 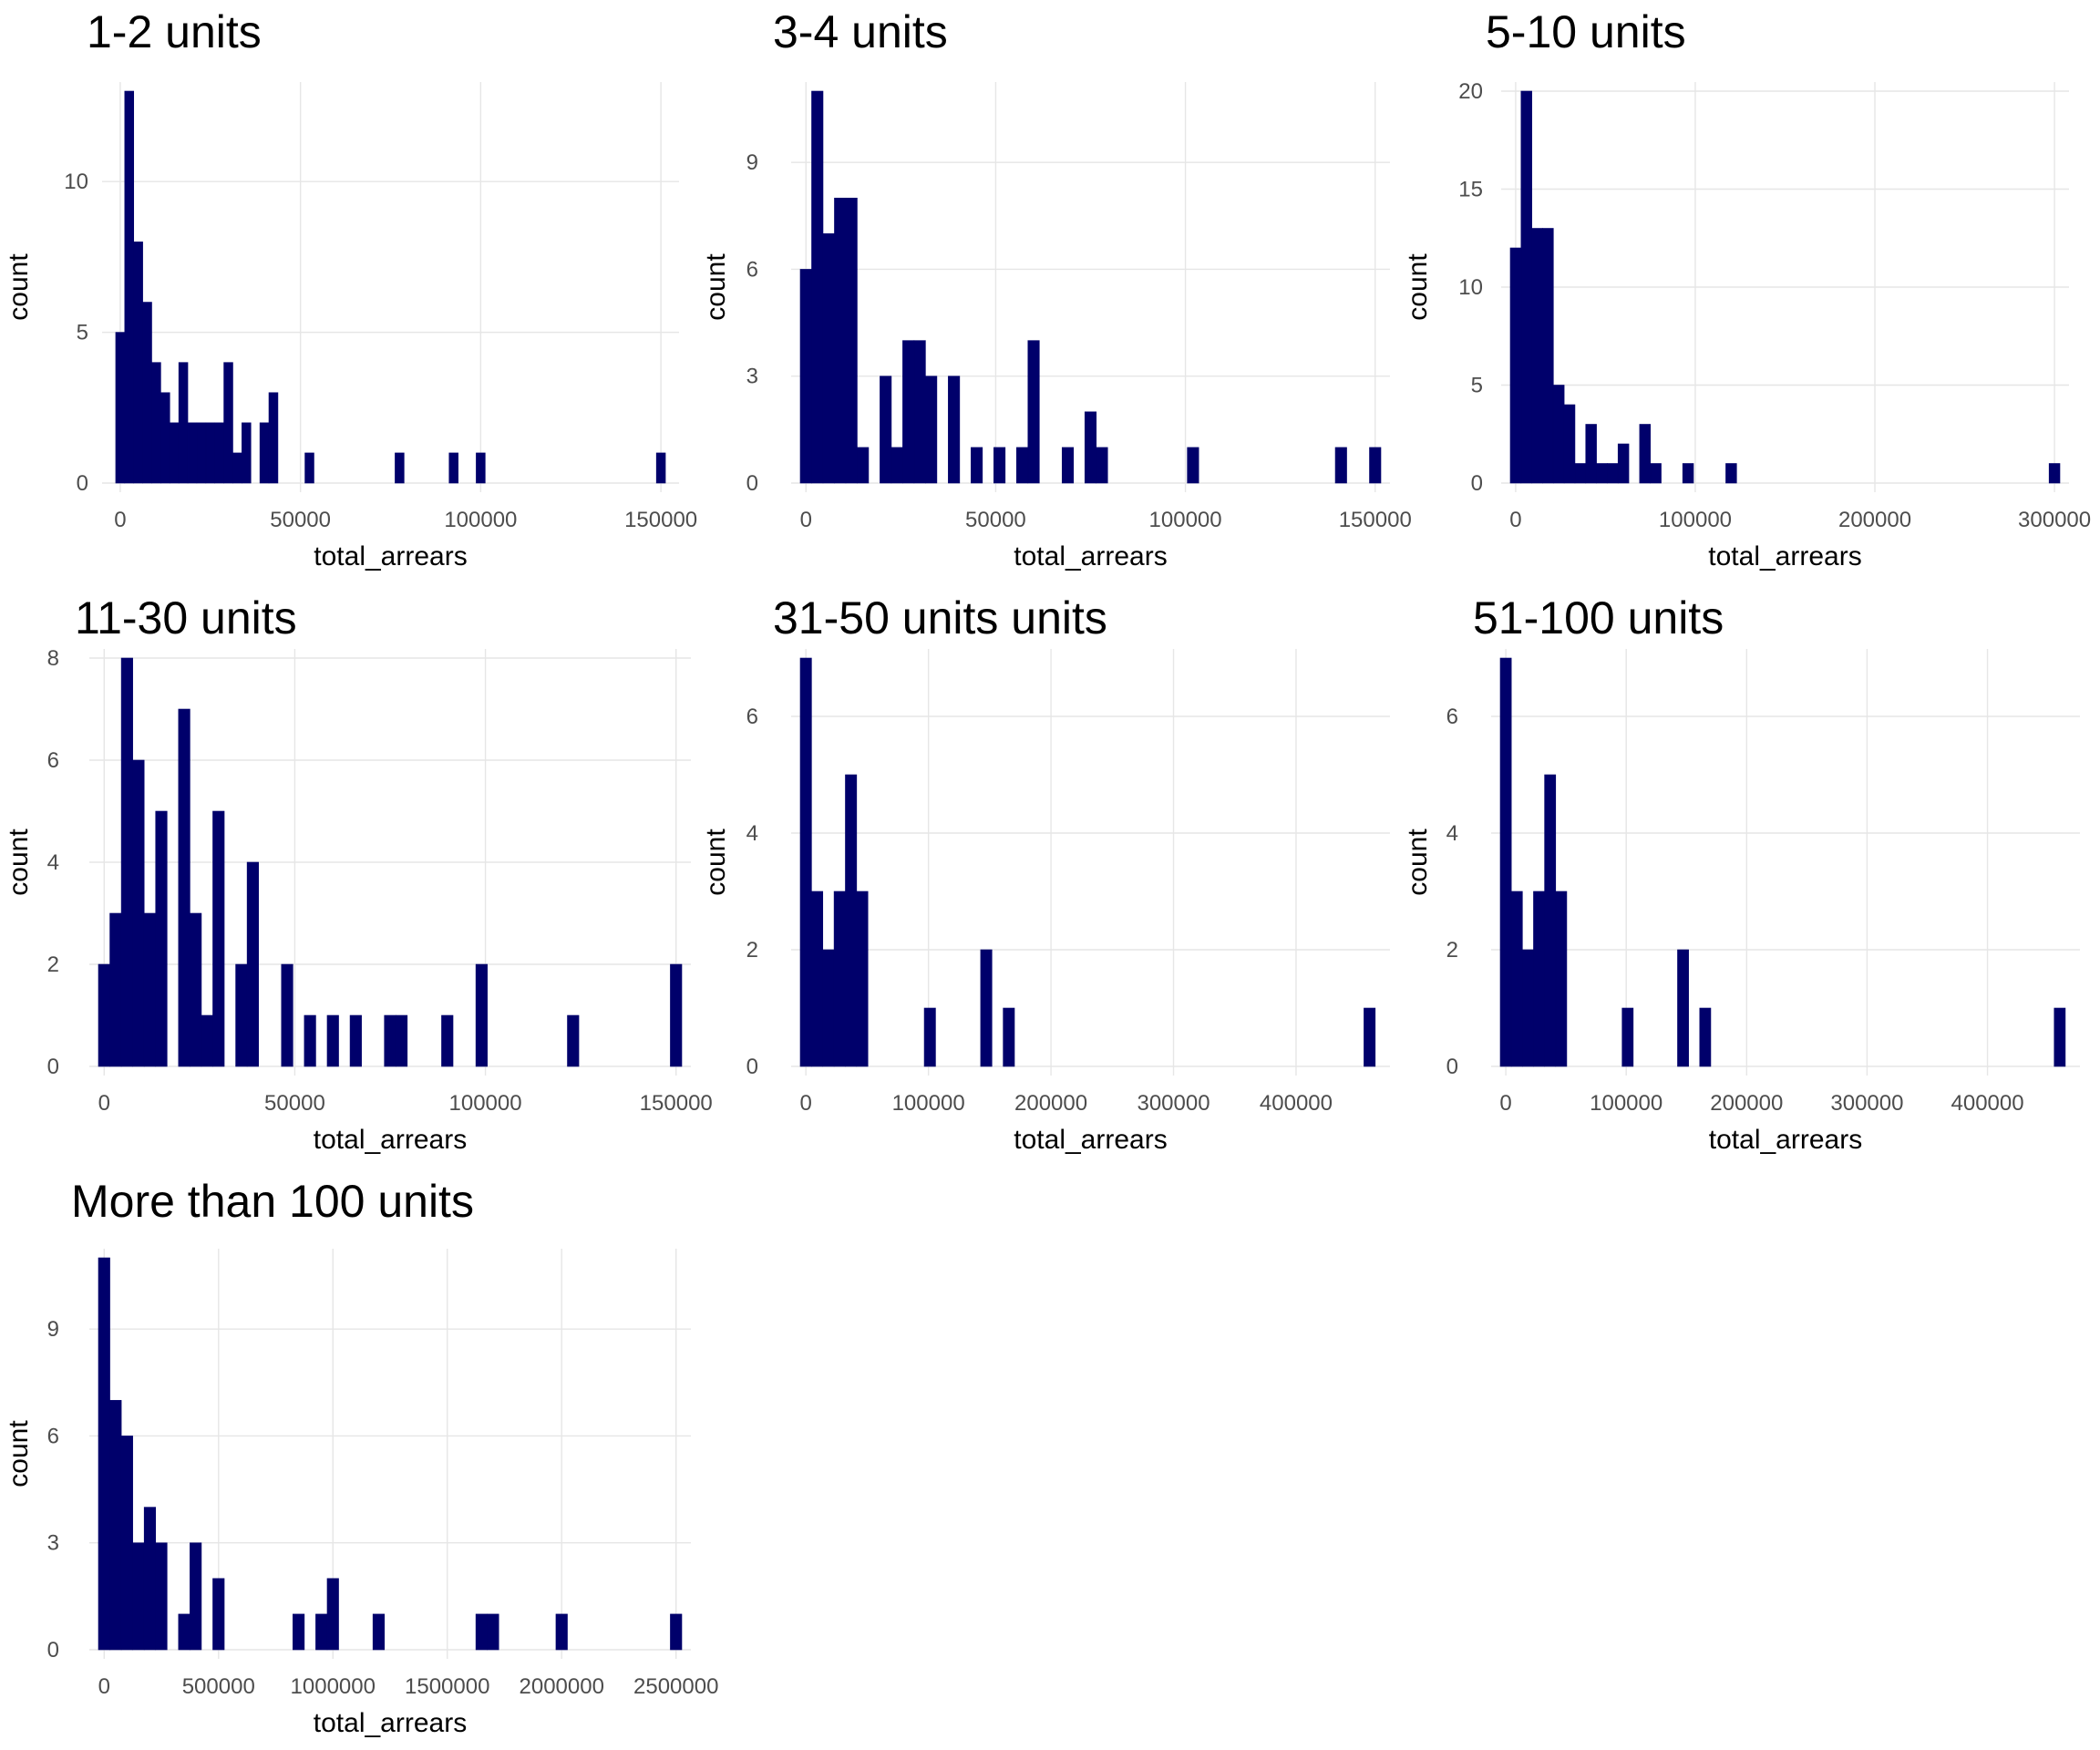 What do you see at coordinates (186, 617) in the screenshot?
I see `panel-title: 11-30 units` at bounding box center [186, 617].